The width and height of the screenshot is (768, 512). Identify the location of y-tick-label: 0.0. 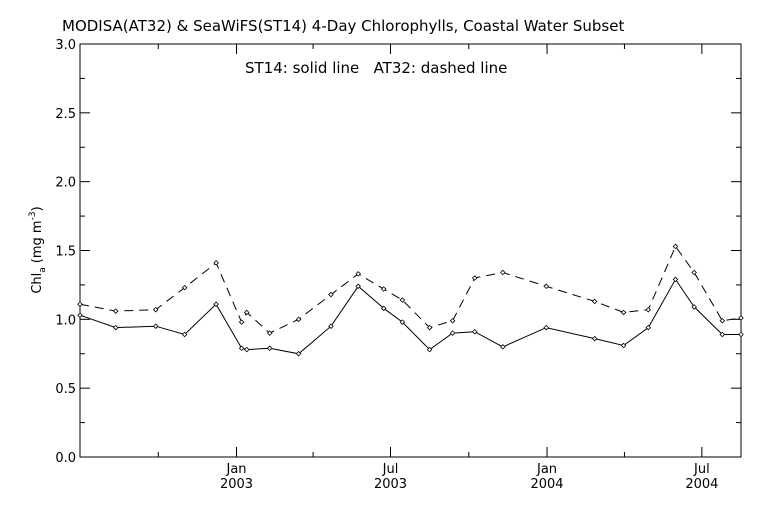
(65, 458).